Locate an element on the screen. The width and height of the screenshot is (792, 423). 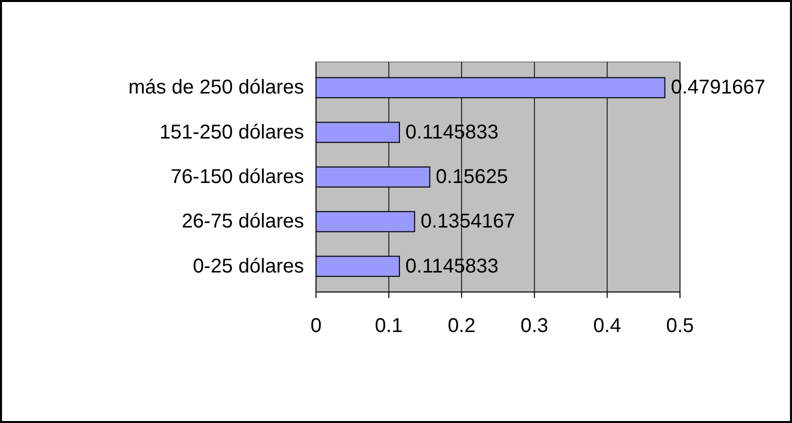
x-tick-label: 0.4 is located at coordinates (607, 326).